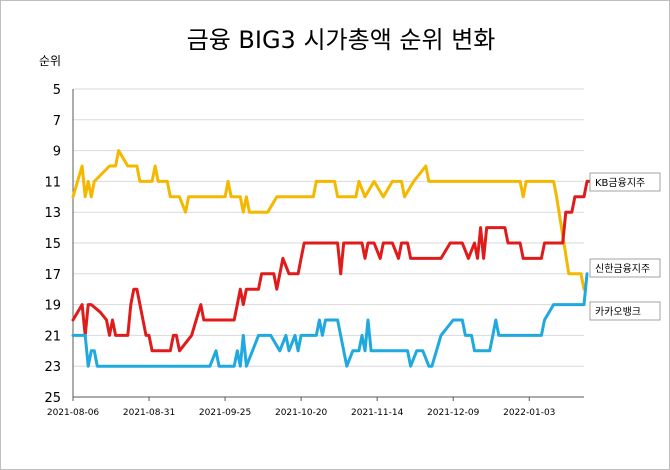 The width and height of the screenshot is (670, 470). I want to click on y-tick-label: 17, so click(52, 275).